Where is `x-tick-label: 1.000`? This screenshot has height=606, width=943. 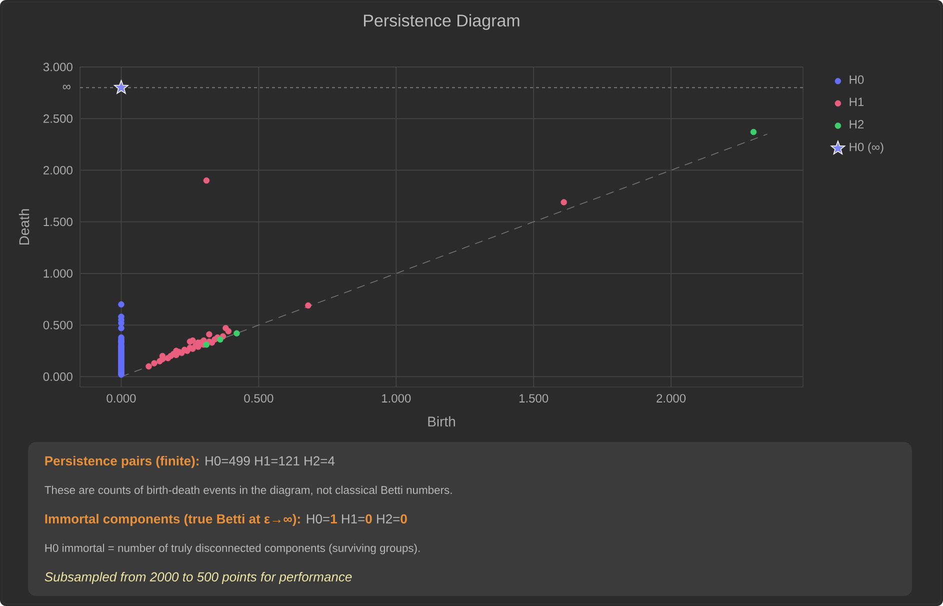 x-tick-label: 1.000 is located at coordinates (396, 398).